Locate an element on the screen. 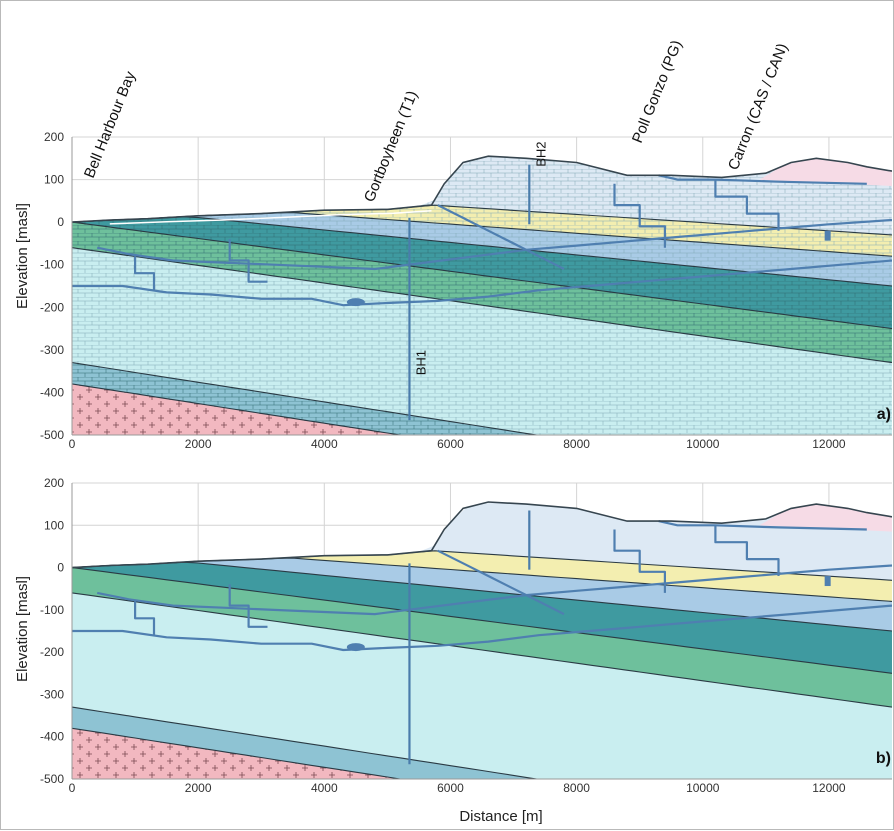 The height and width of the screenshot is (831, 894). y-axis-label-top: Elevation [masl] is located at coordinates (22, 256).